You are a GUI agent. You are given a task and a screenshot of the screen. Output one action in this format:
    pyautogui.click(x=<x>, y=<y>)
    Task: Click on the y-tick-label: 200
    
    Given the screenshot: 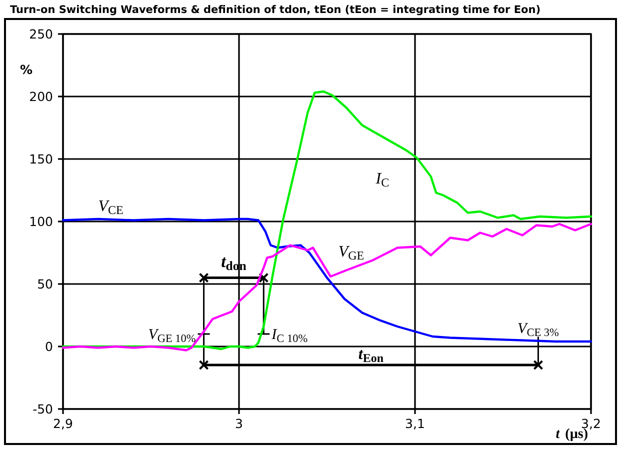 What is the action you would take?
    pyautogui.click(x=41, y=96)
    